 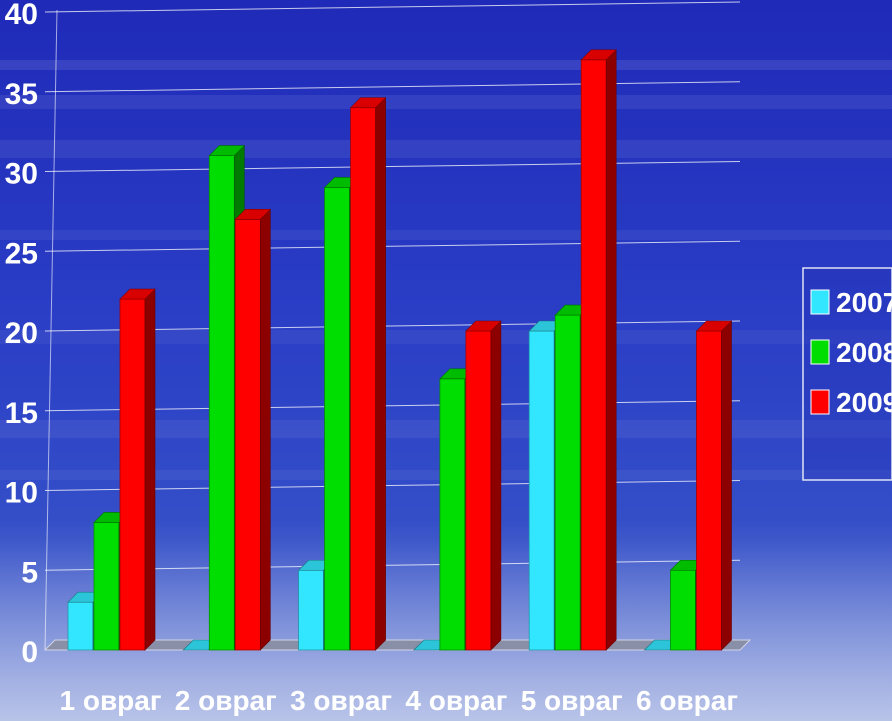 I want to click on y-tick-label: 25, so click(x=21, y=253).